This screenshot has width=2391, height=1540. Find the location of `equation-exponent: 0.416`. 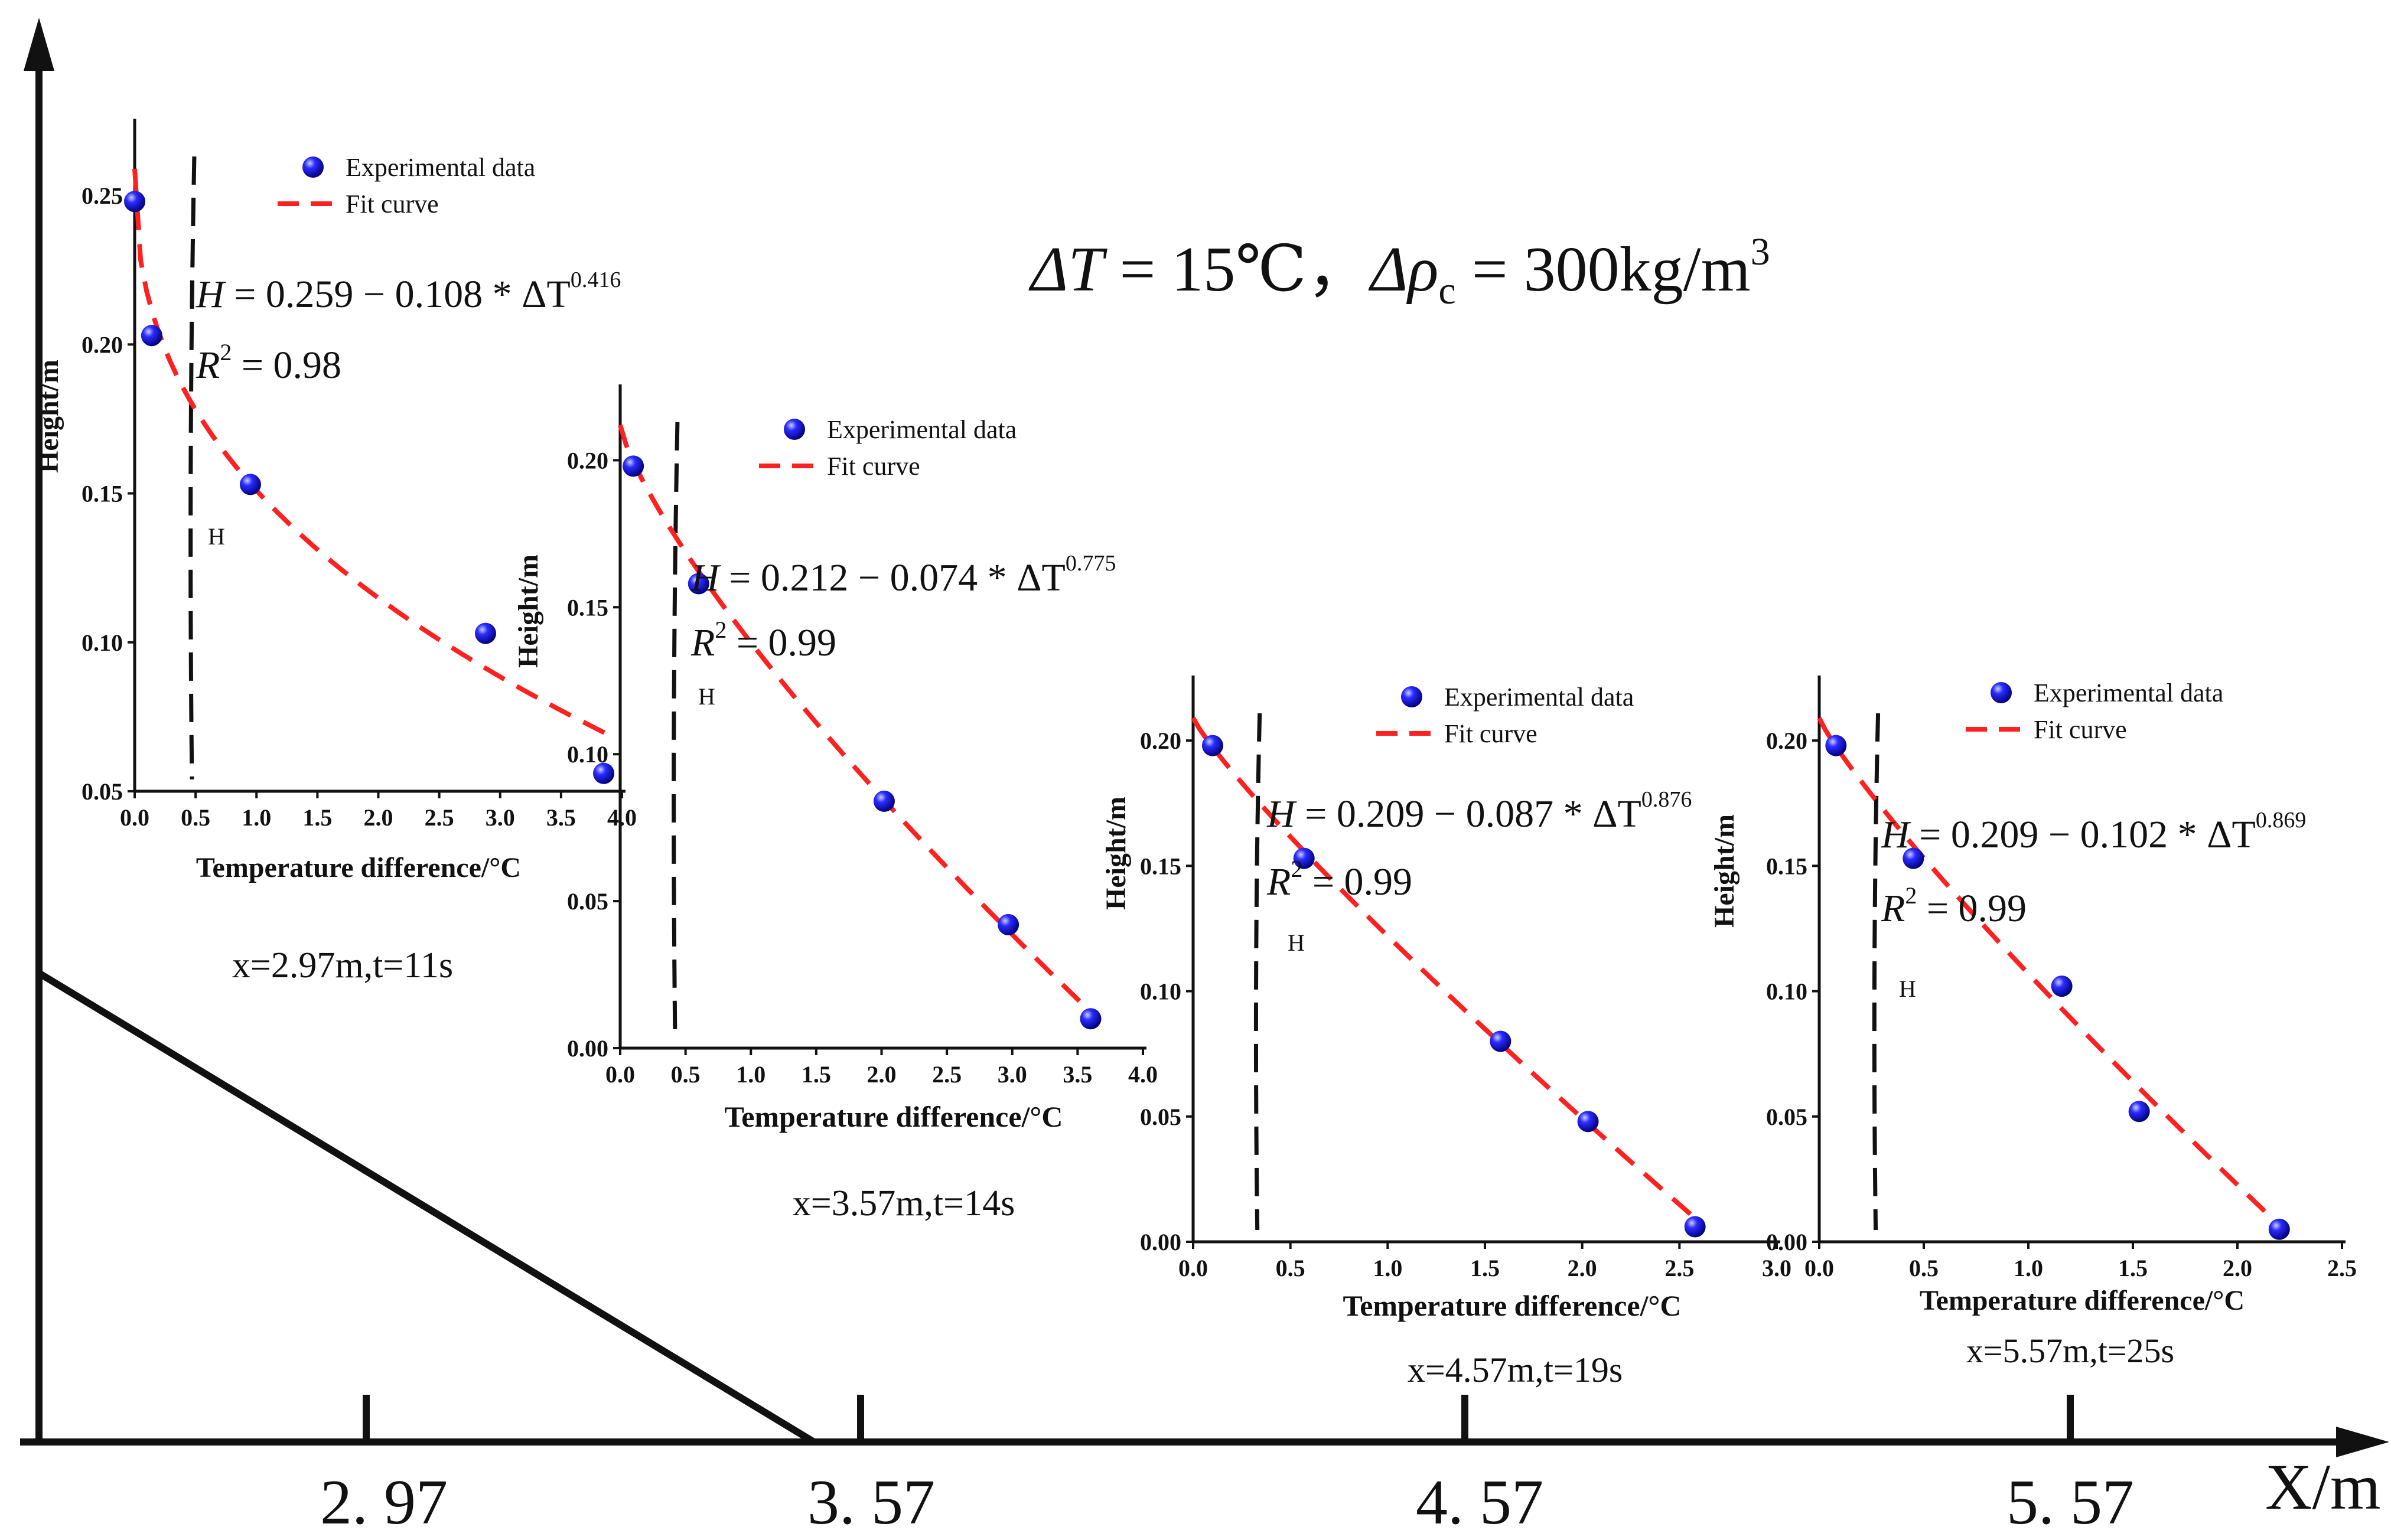

equation-exponent: 0.416 is located at coordinates (596, 279).